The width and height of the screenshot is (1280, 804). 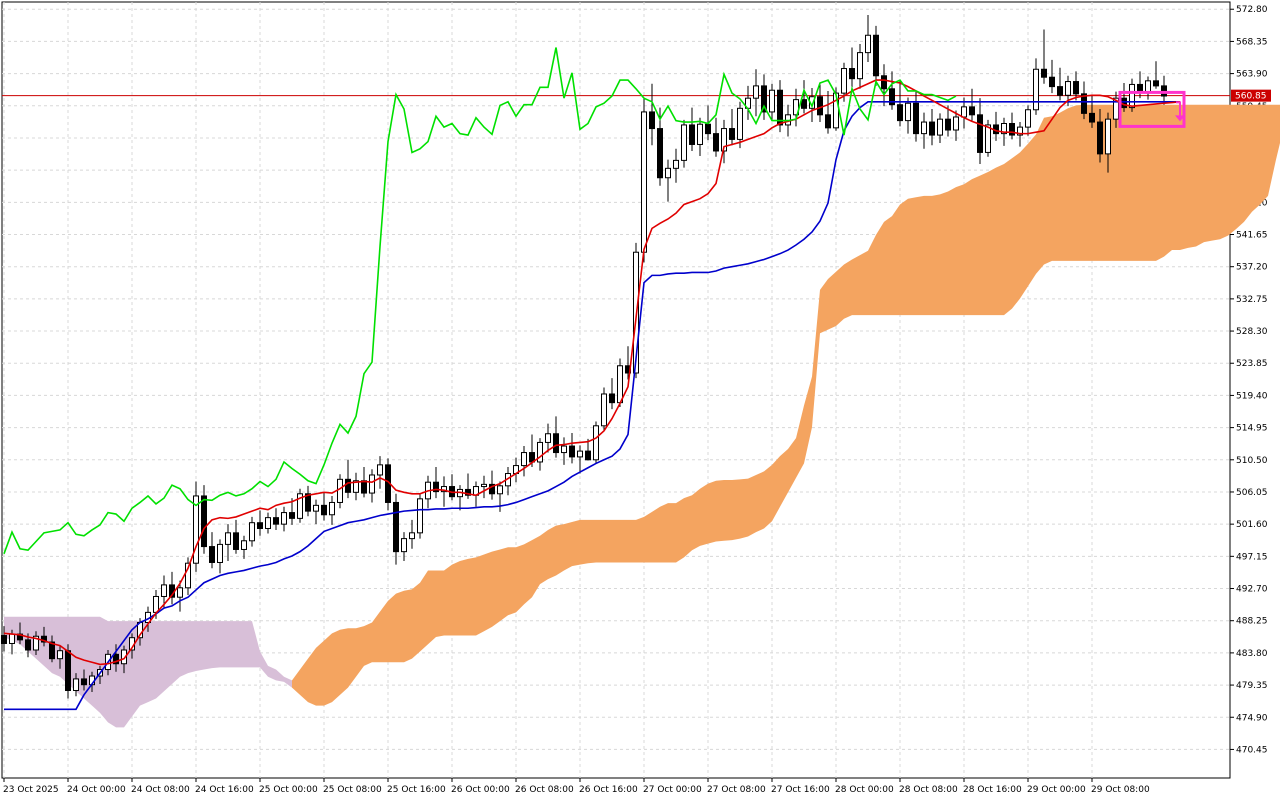 I want to click on y-tick-label: 497.15, so click(x=1252, y=557).